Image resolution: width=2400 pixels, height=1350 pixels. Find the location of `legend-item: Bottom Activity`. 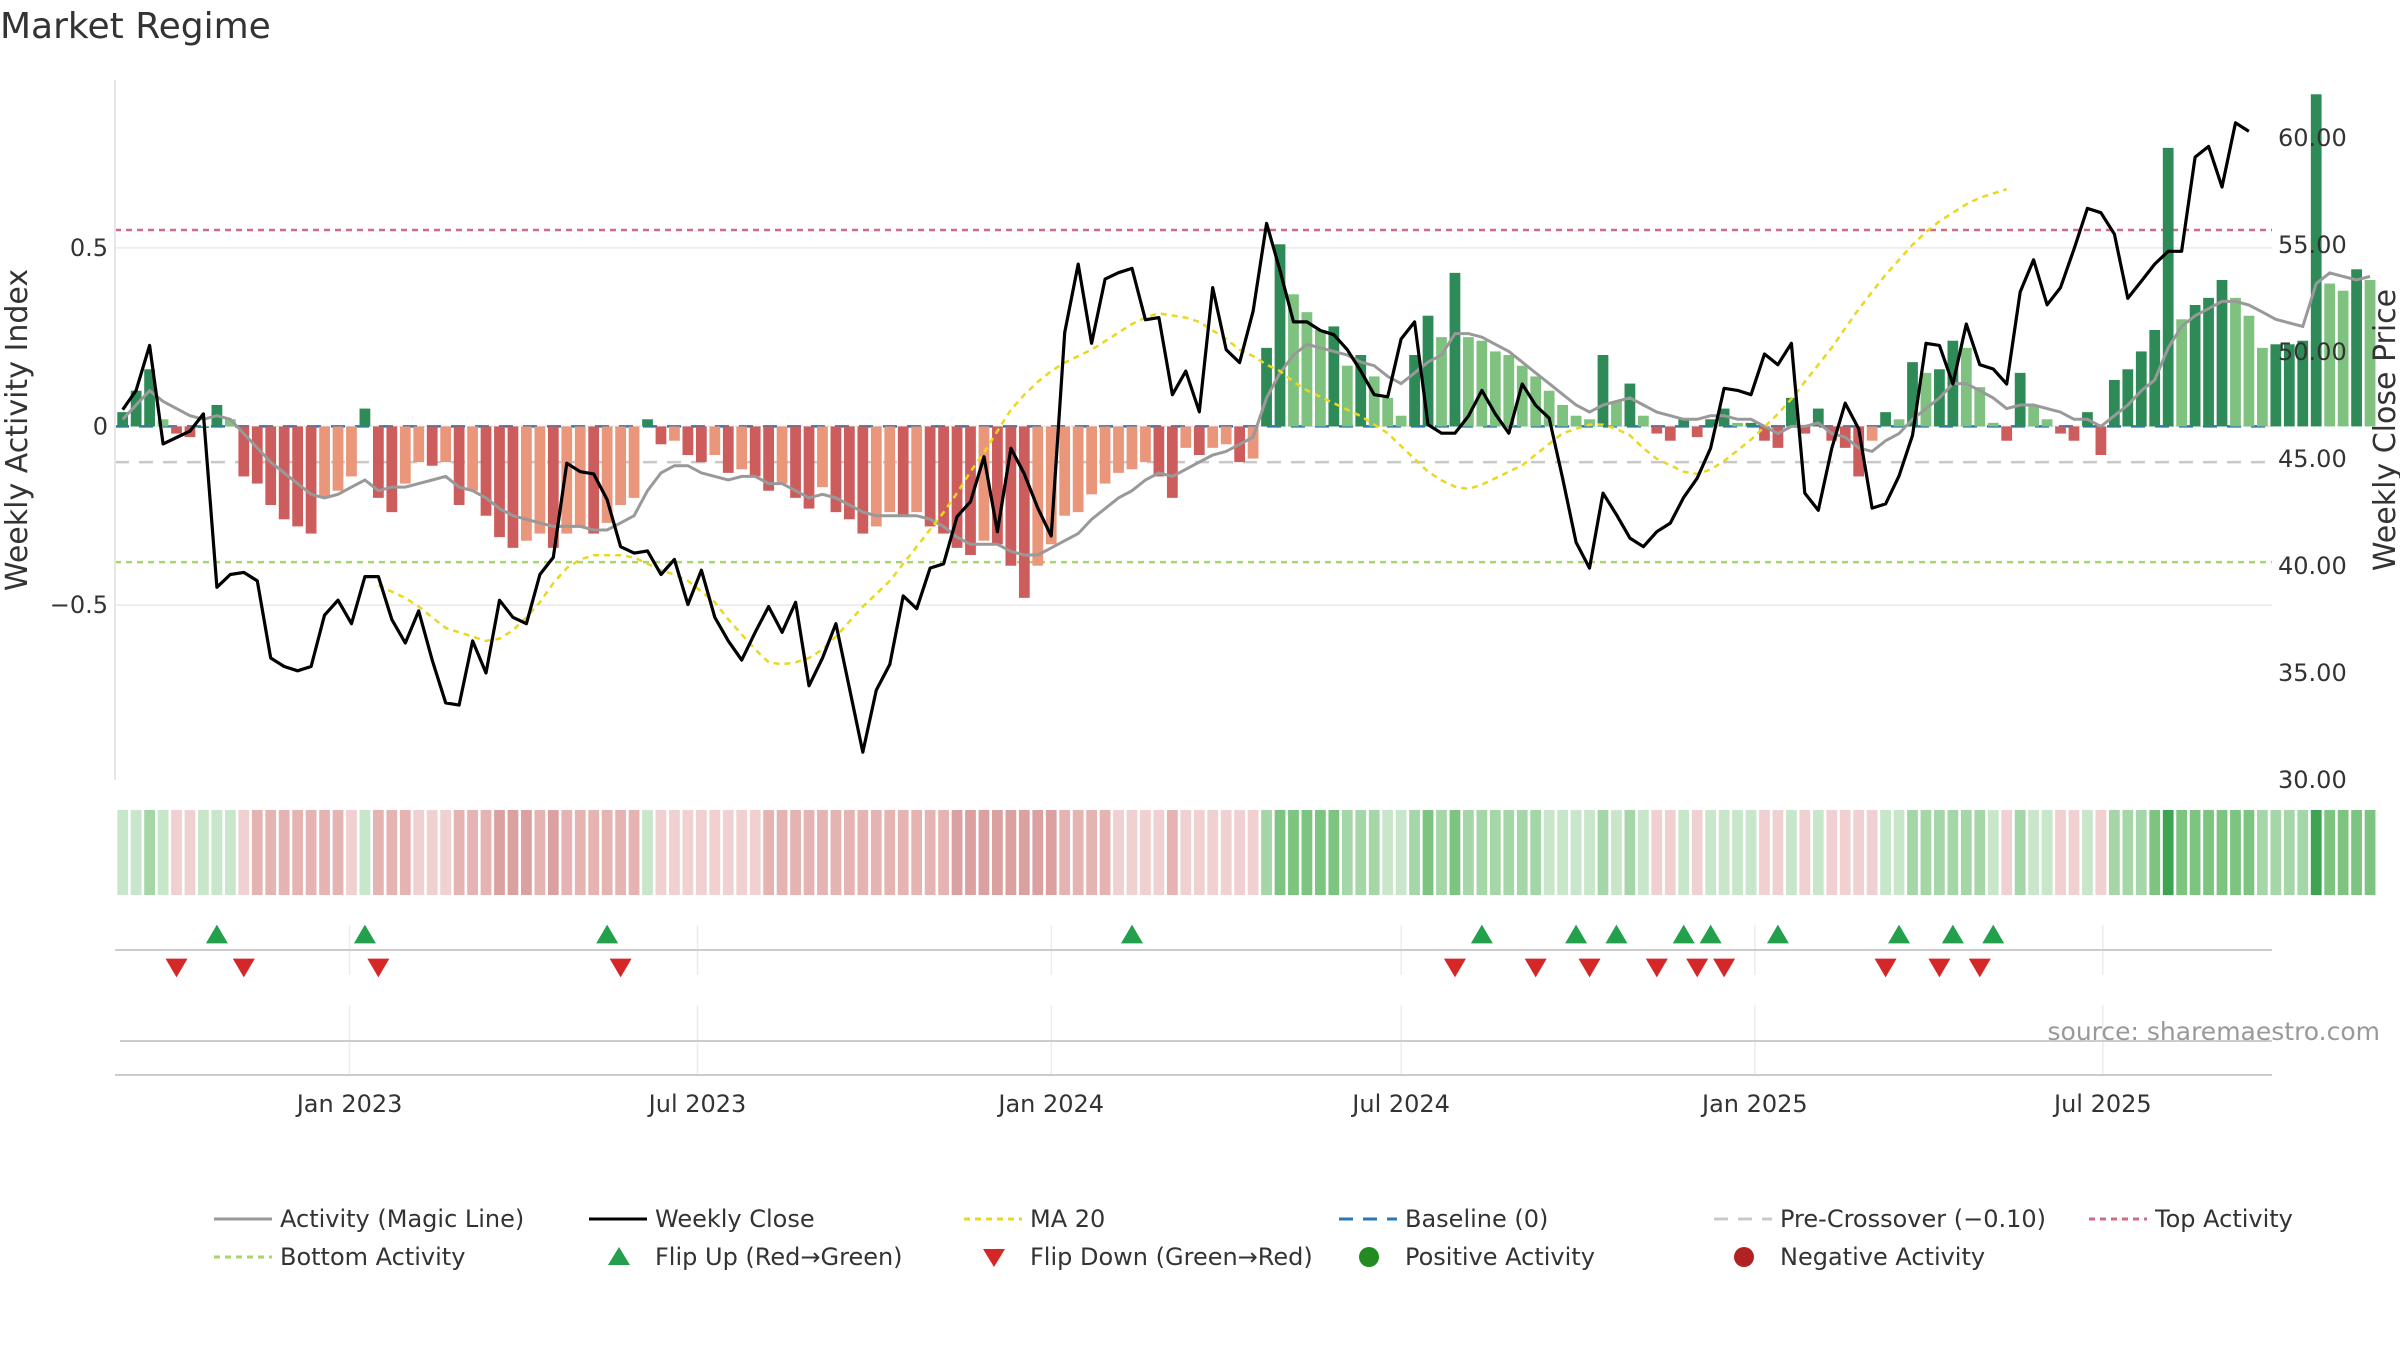

legend-item: Bottom Activity is located at coordinates (397, 1257).